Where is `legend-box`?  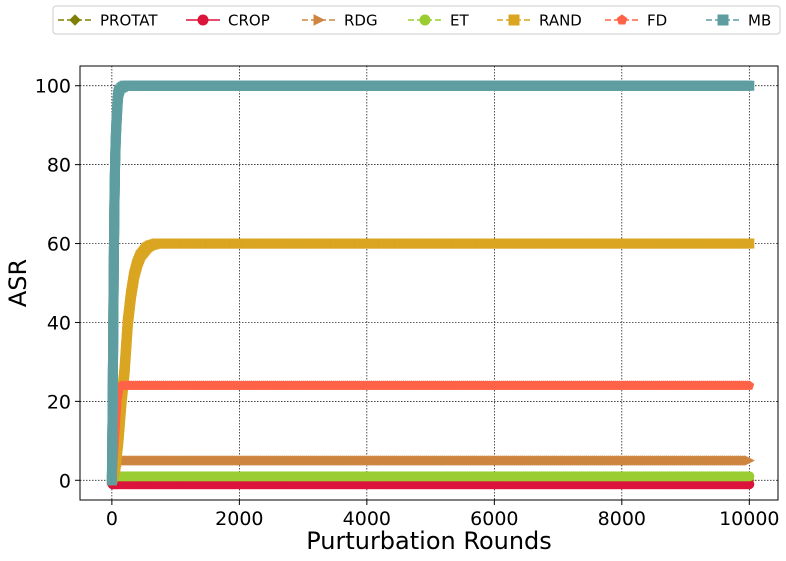
legend-box is located at coordinates (416, 20).